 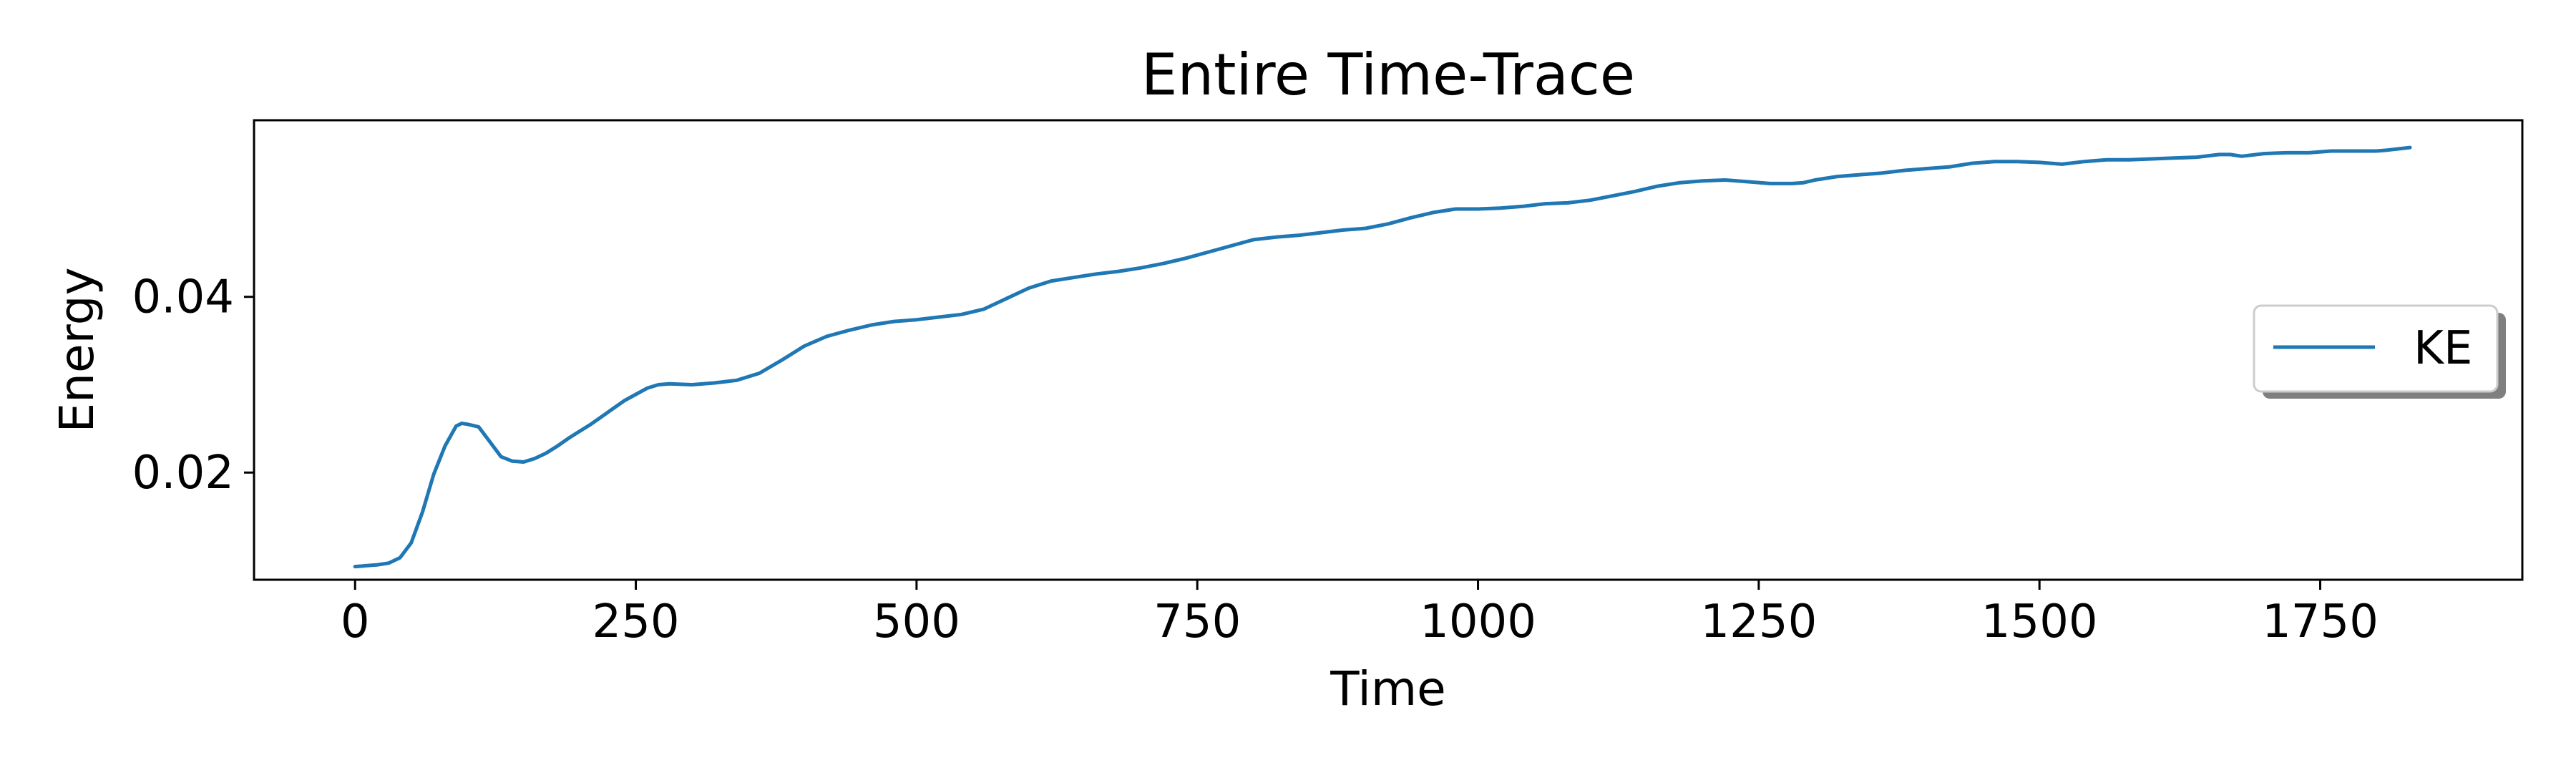 What do you see at coordinates (916, 621) in the screenshot?
I see `x-tick-label: 500` at bounding box center [916, 621].